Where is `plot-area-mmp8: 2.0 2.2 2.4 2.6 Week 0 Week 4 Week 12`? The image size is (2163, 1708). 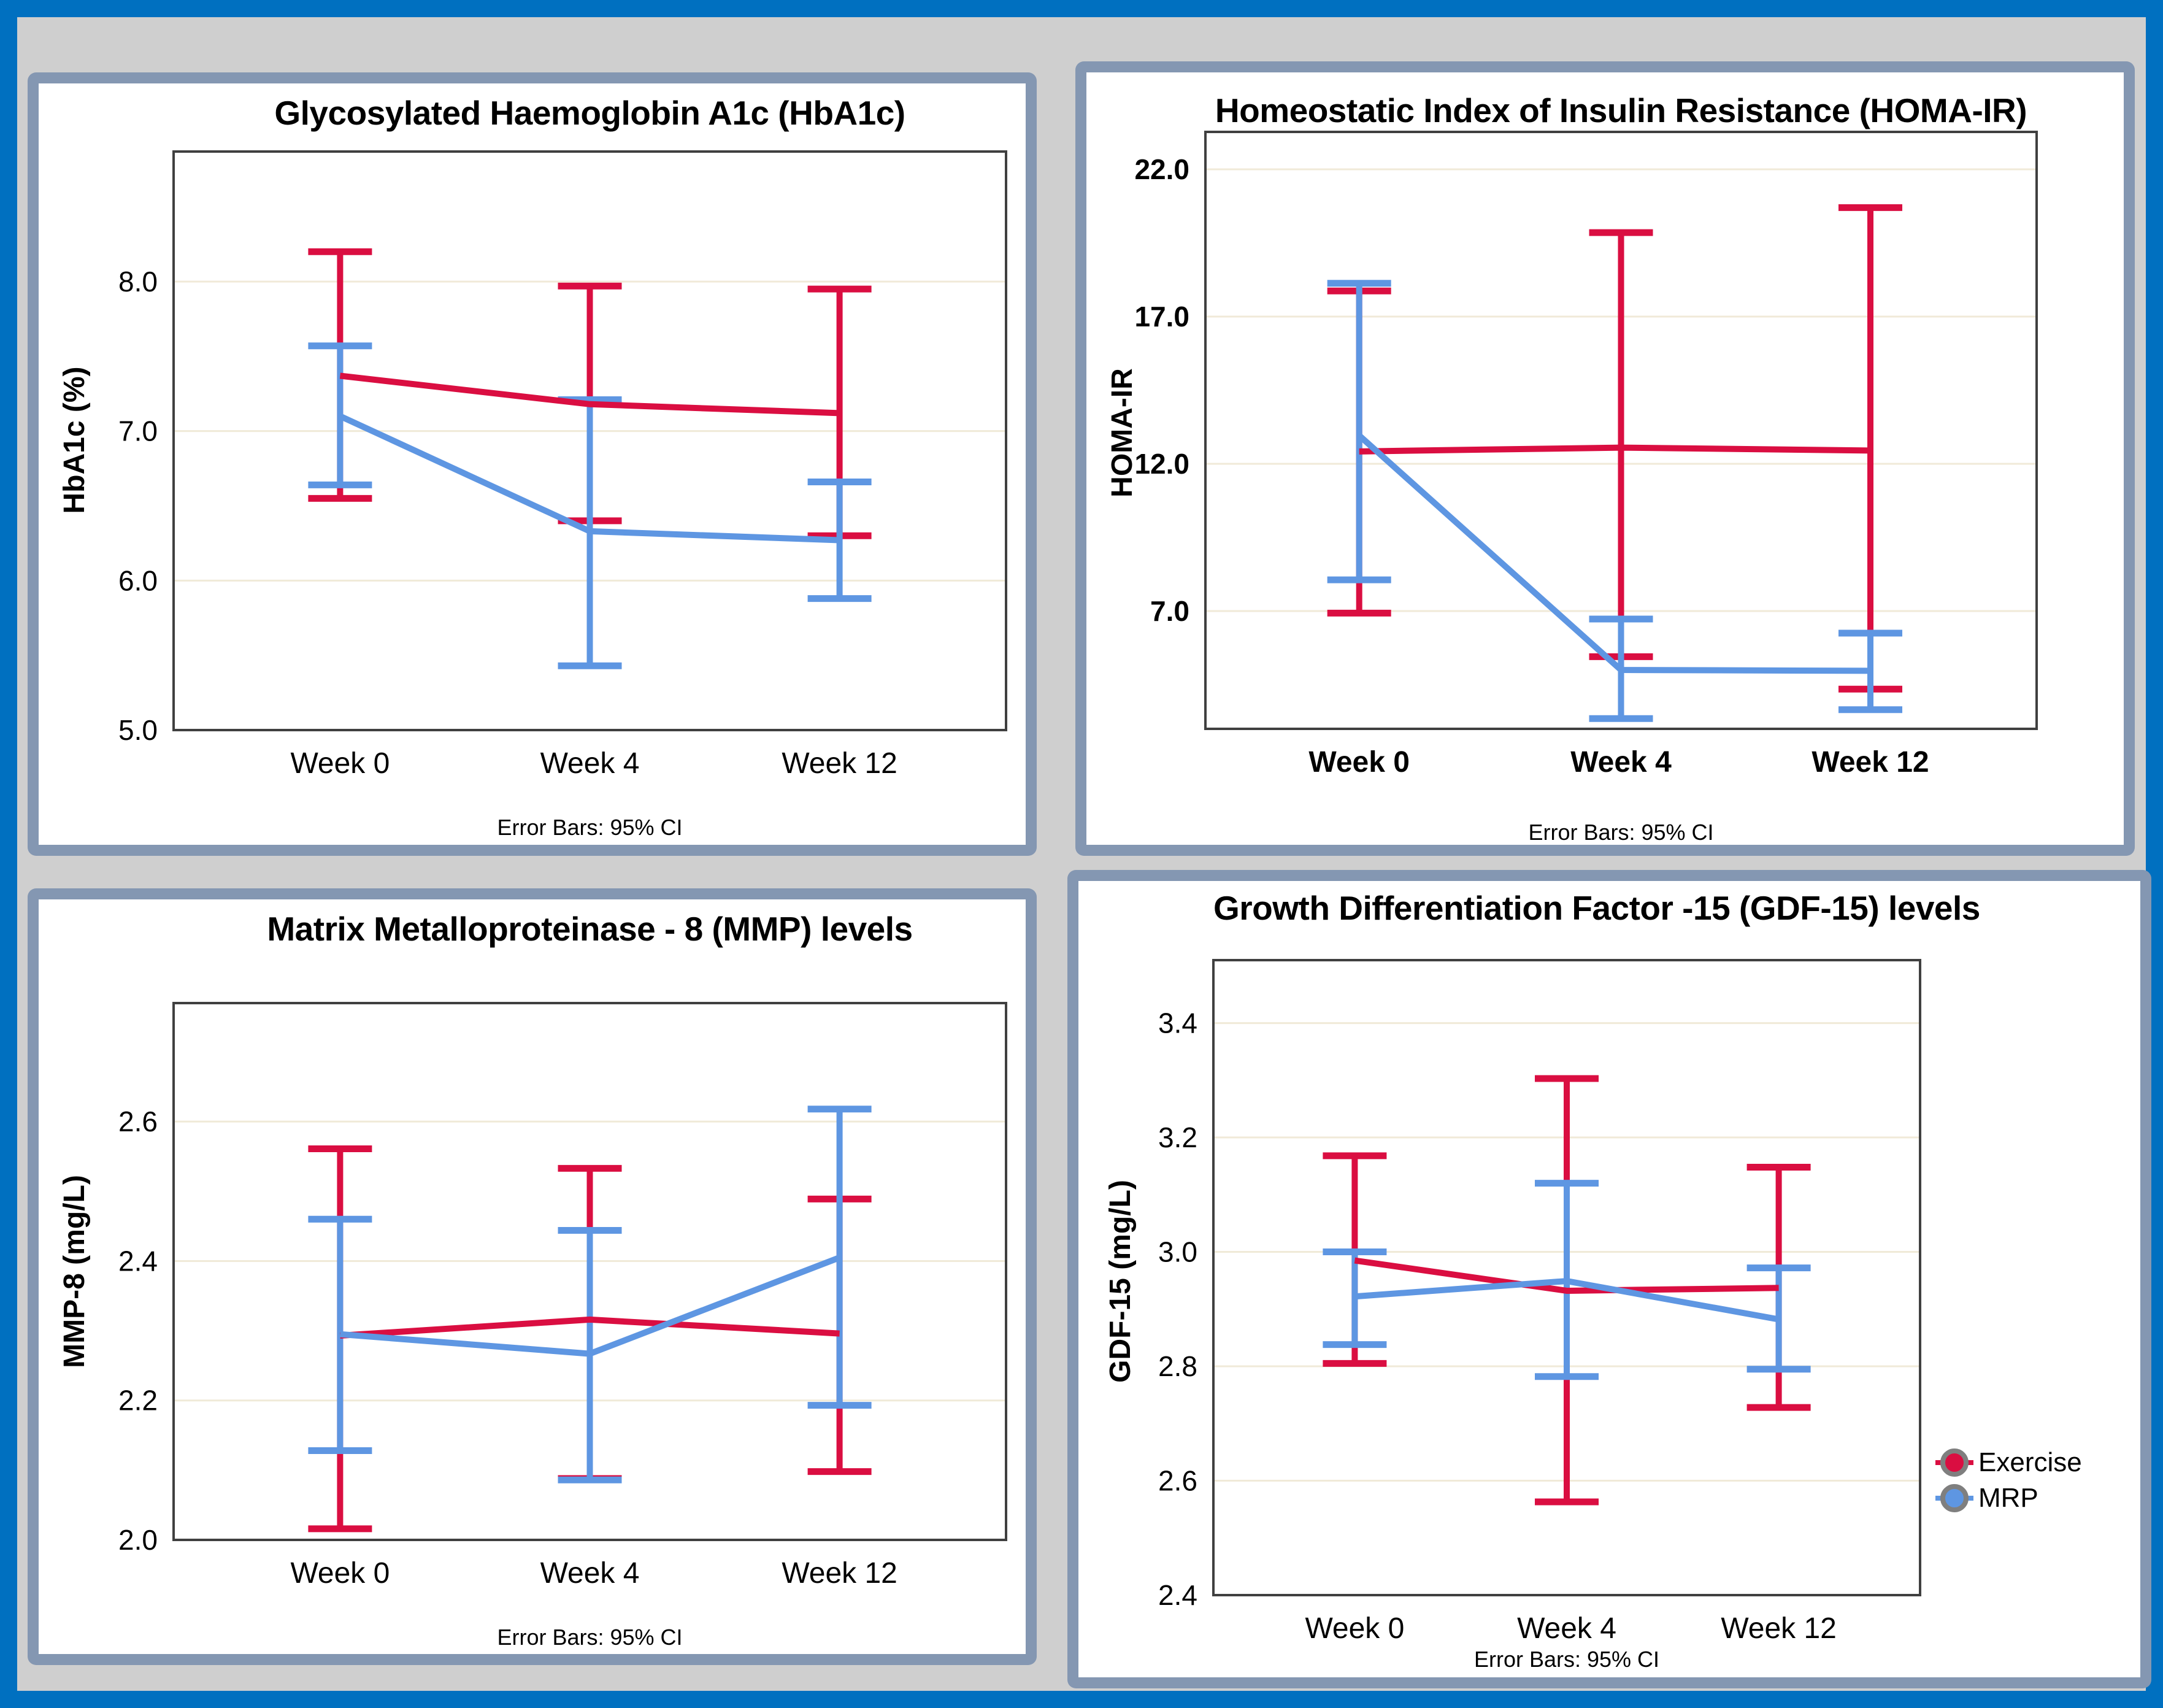 plot-area-mmp8: 2.0 2.2 2.4 2.6 Week 0 Week 4 Week 12 is located at coordinates (562, 1296).